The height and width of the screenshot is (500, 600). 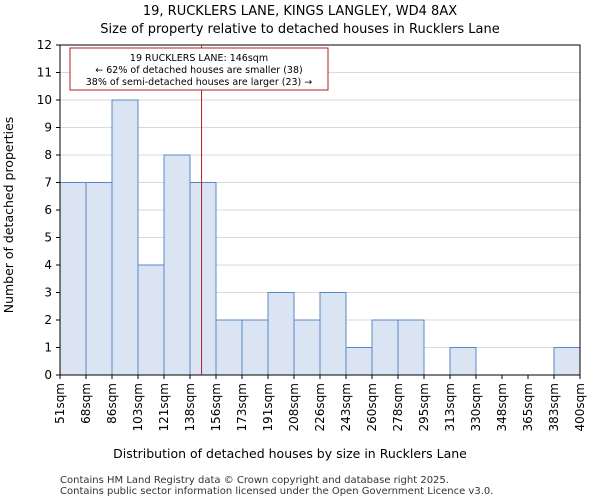 What do you see at coordinates (450, 407) in the screenshot?
I see `x-tick-label-313sqm: 313sqm` at bounding box center [450, 407].